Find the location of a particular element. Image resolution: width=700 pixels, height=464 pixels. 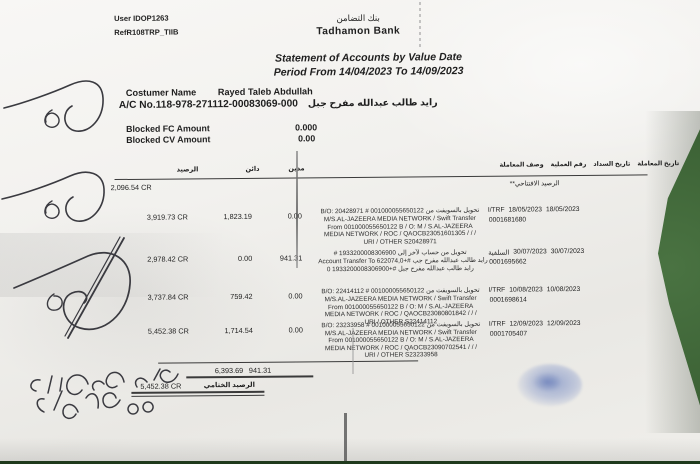

header-rule is located at coordinates (381, 177).